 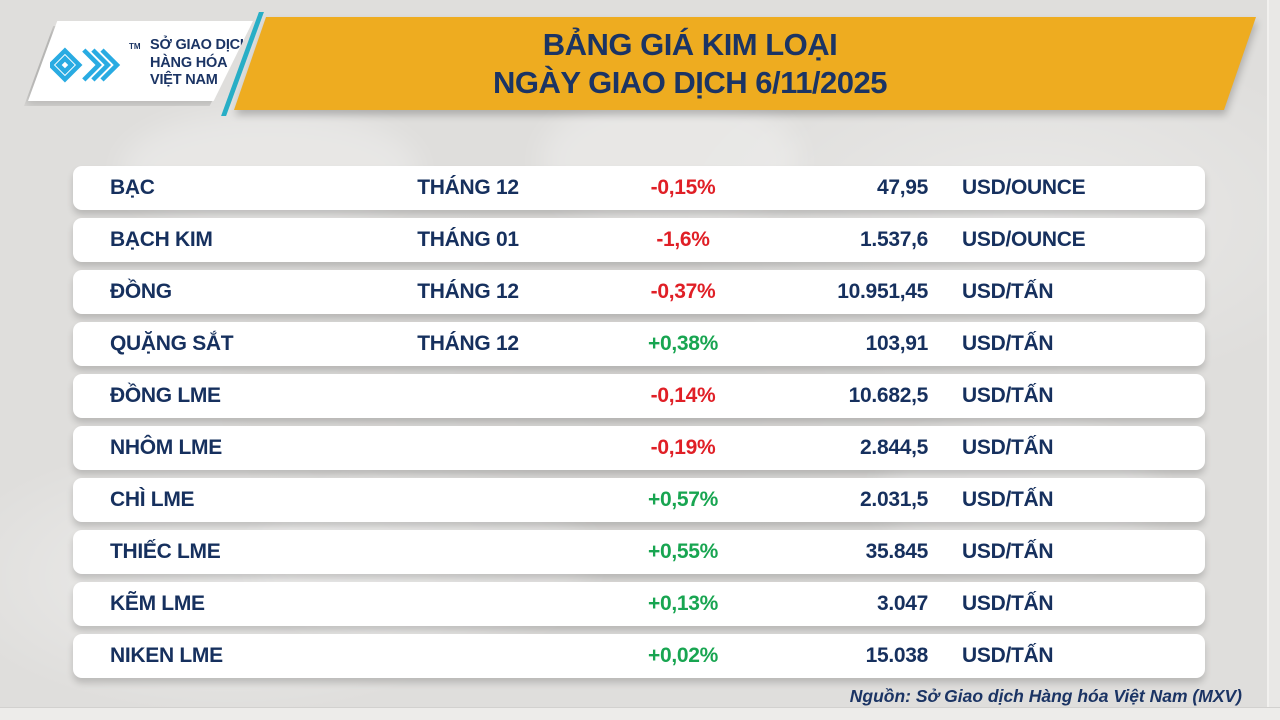 I want to click on percent-change: +0,57%, so click(x=682, y=499).